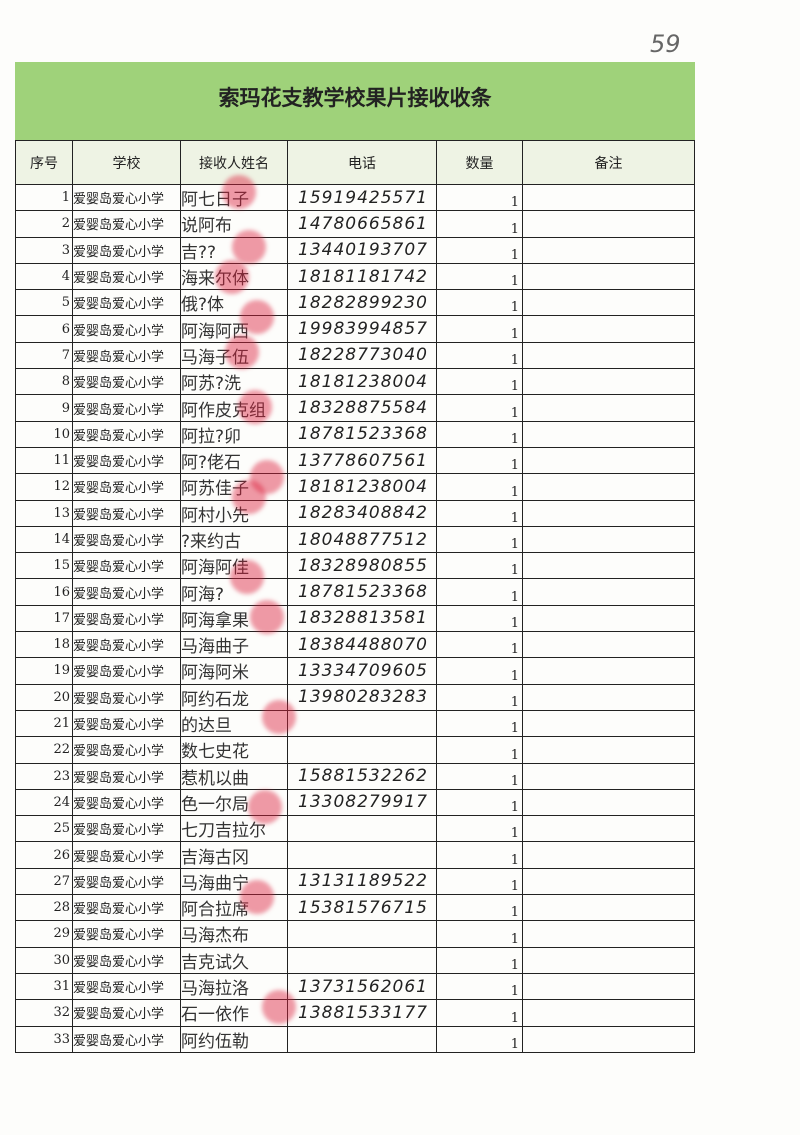 The height and width of the screenshot is (1135, 800). What do you see at coordinates (362, 355) in the screenshot?
I see `cell-phone: 18228773040` at bounding box center [362, 355].